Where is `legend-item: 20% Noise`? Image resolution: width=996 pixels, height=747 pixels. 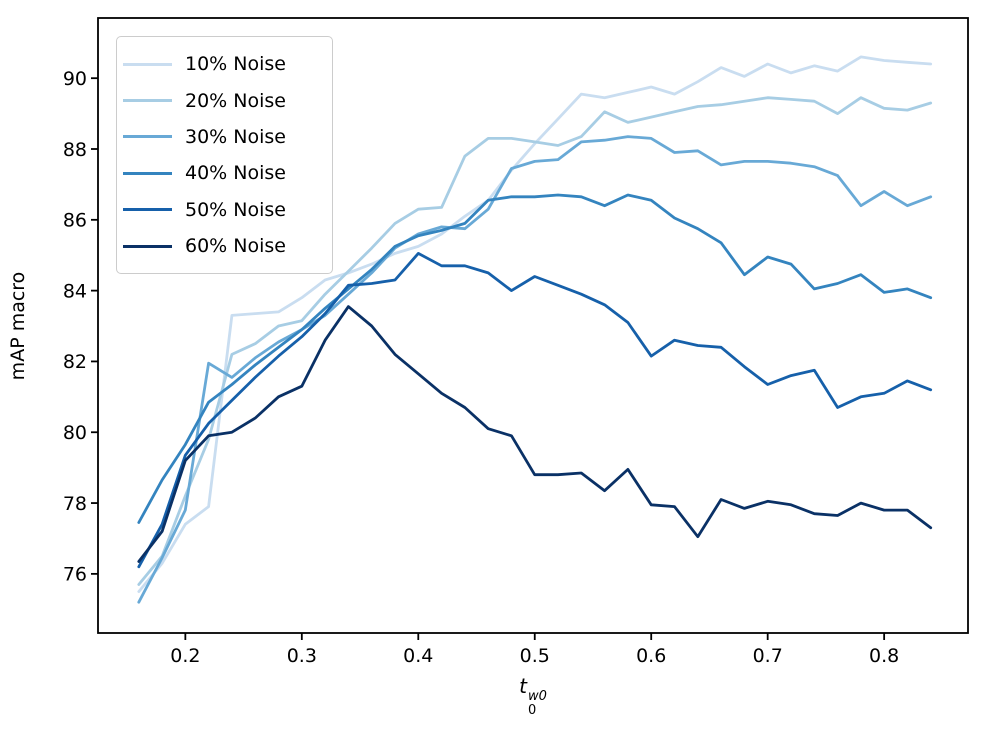 legend-item: 20% Noise is located at coordinates (204, 100).